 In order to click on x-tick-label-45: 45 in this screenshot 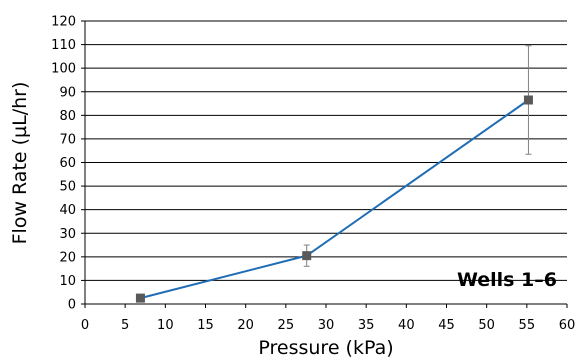, I will do `click(446, 325)`.